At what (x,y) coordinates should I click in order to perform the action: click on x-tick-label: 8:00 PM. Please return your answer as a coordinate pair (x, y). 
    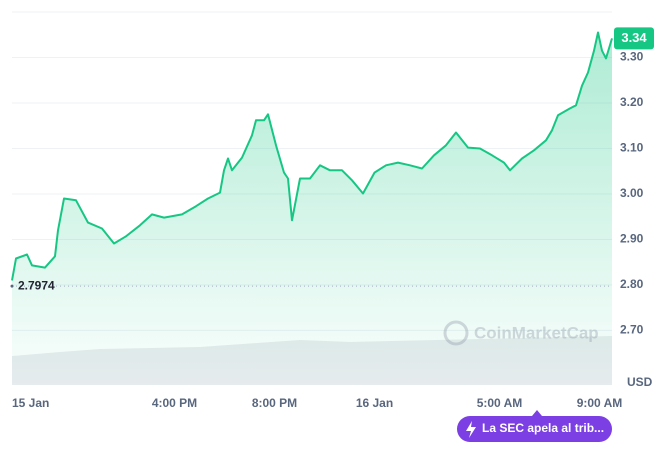
    Looking at the image, I should click on (274, 403).